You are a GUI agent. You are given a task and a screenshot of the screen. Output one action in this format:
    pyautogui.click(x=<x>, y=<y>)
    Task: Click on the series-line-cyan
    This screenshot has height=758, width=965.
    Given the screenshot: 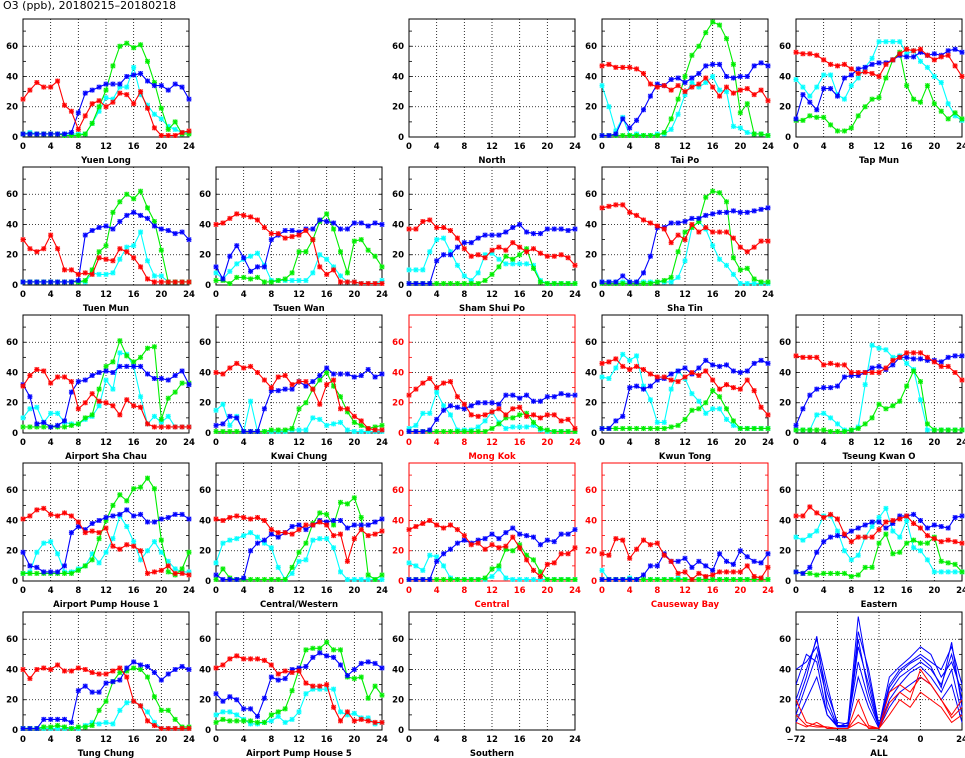 What is the action you would take?
    pyautogui.click(x=299, y=706)
    